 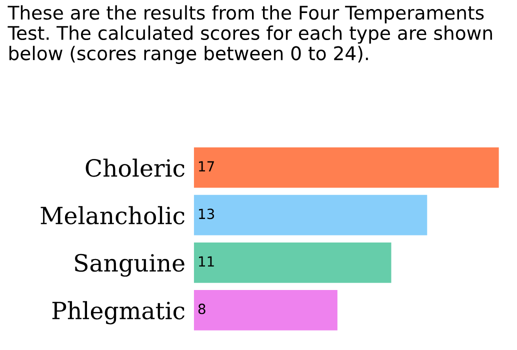 I want to click on y-tick-label: Melancholic, so click(x=112, y=215).